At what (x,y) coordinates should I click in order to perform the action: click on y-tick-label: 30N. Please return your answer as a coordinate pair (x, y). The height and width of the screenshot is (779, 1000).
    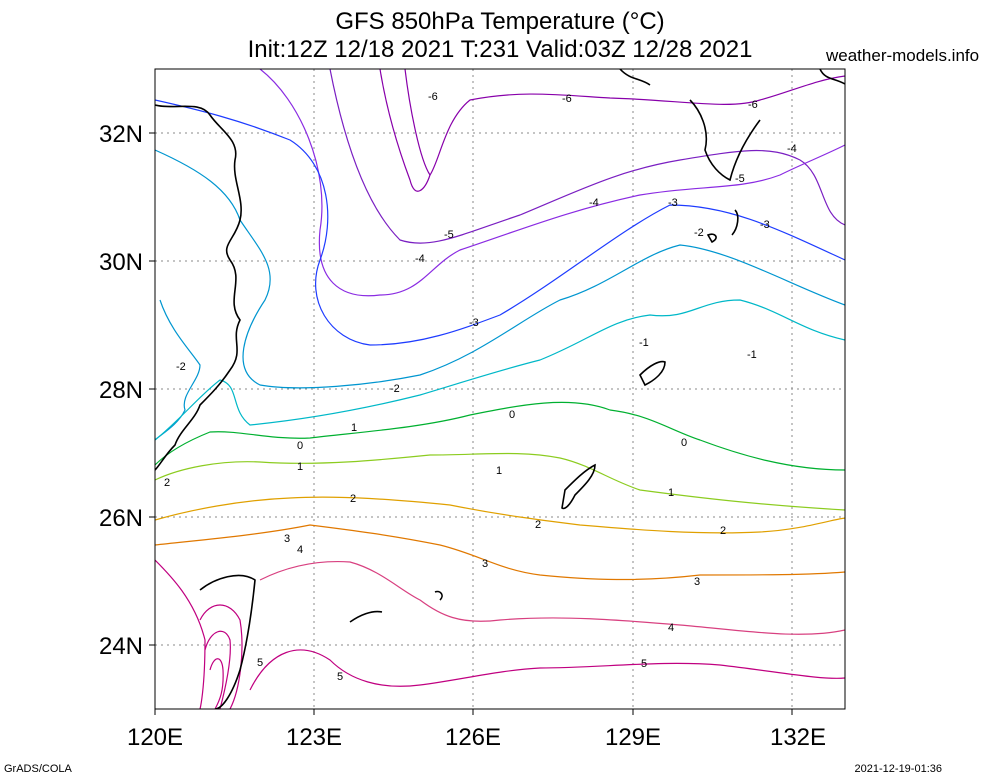
    Looking at the image, I should click on (121, 262).